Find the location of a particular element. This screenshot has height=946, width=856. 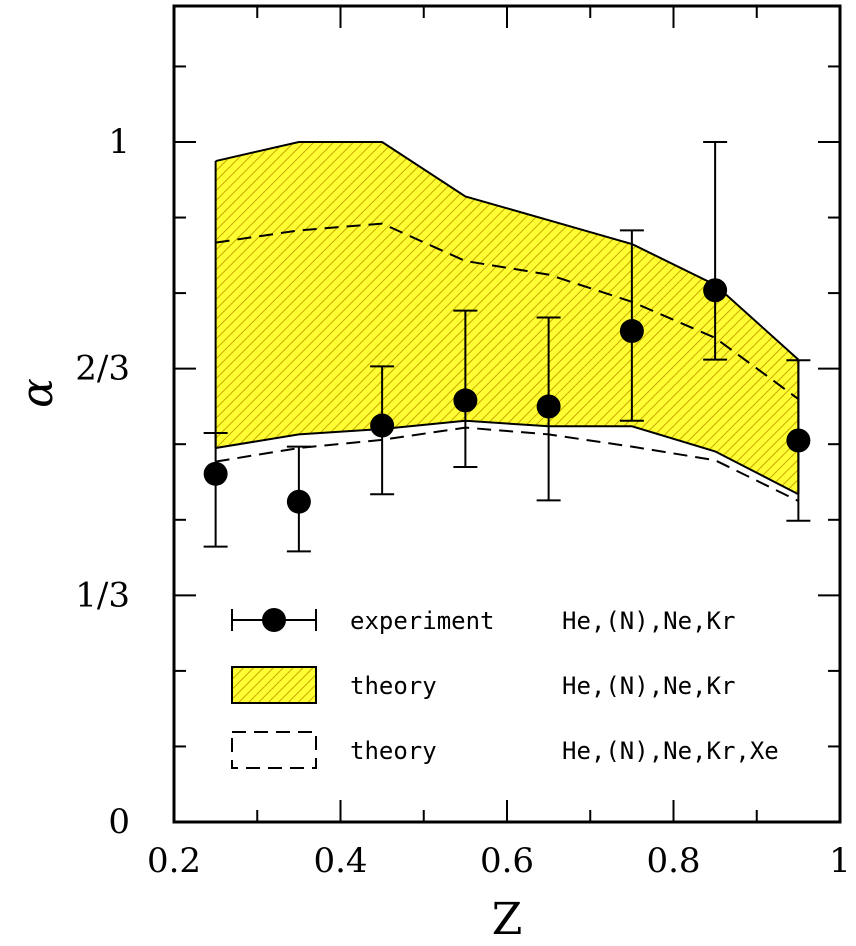

legend-experiment-marker is located at coordinates (274, 620).